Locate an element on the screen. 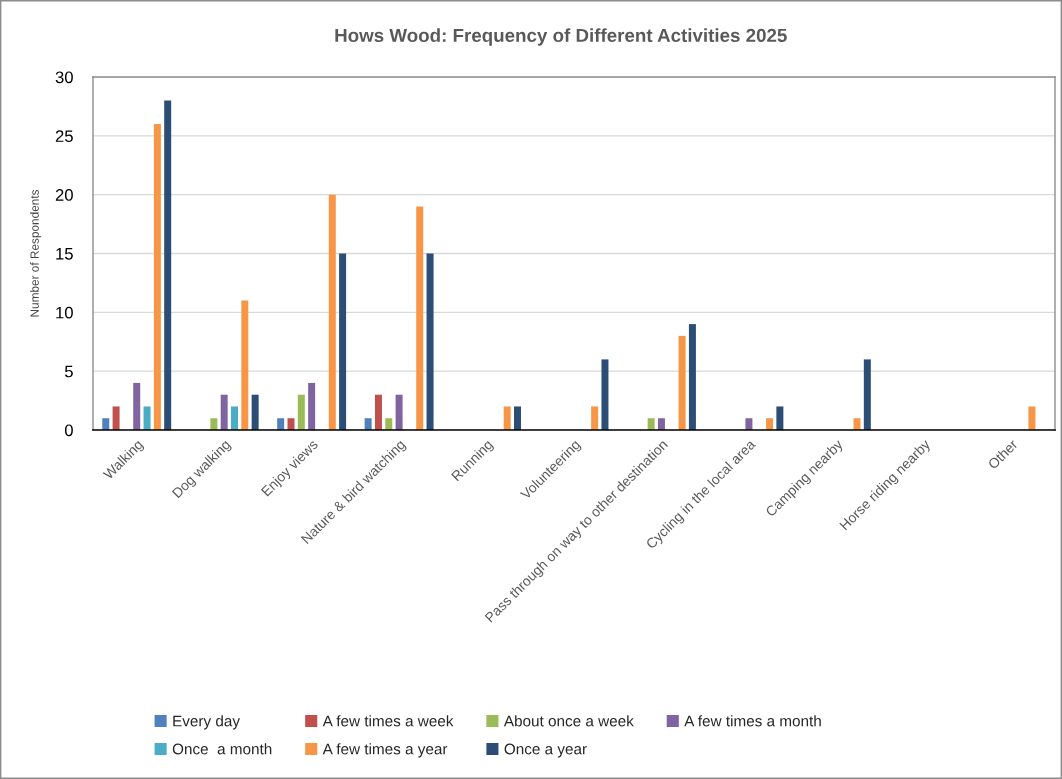 The width and height of the screenshot is (1062, 779). y-tick-label: 20 is located at coordinates (64, 195).